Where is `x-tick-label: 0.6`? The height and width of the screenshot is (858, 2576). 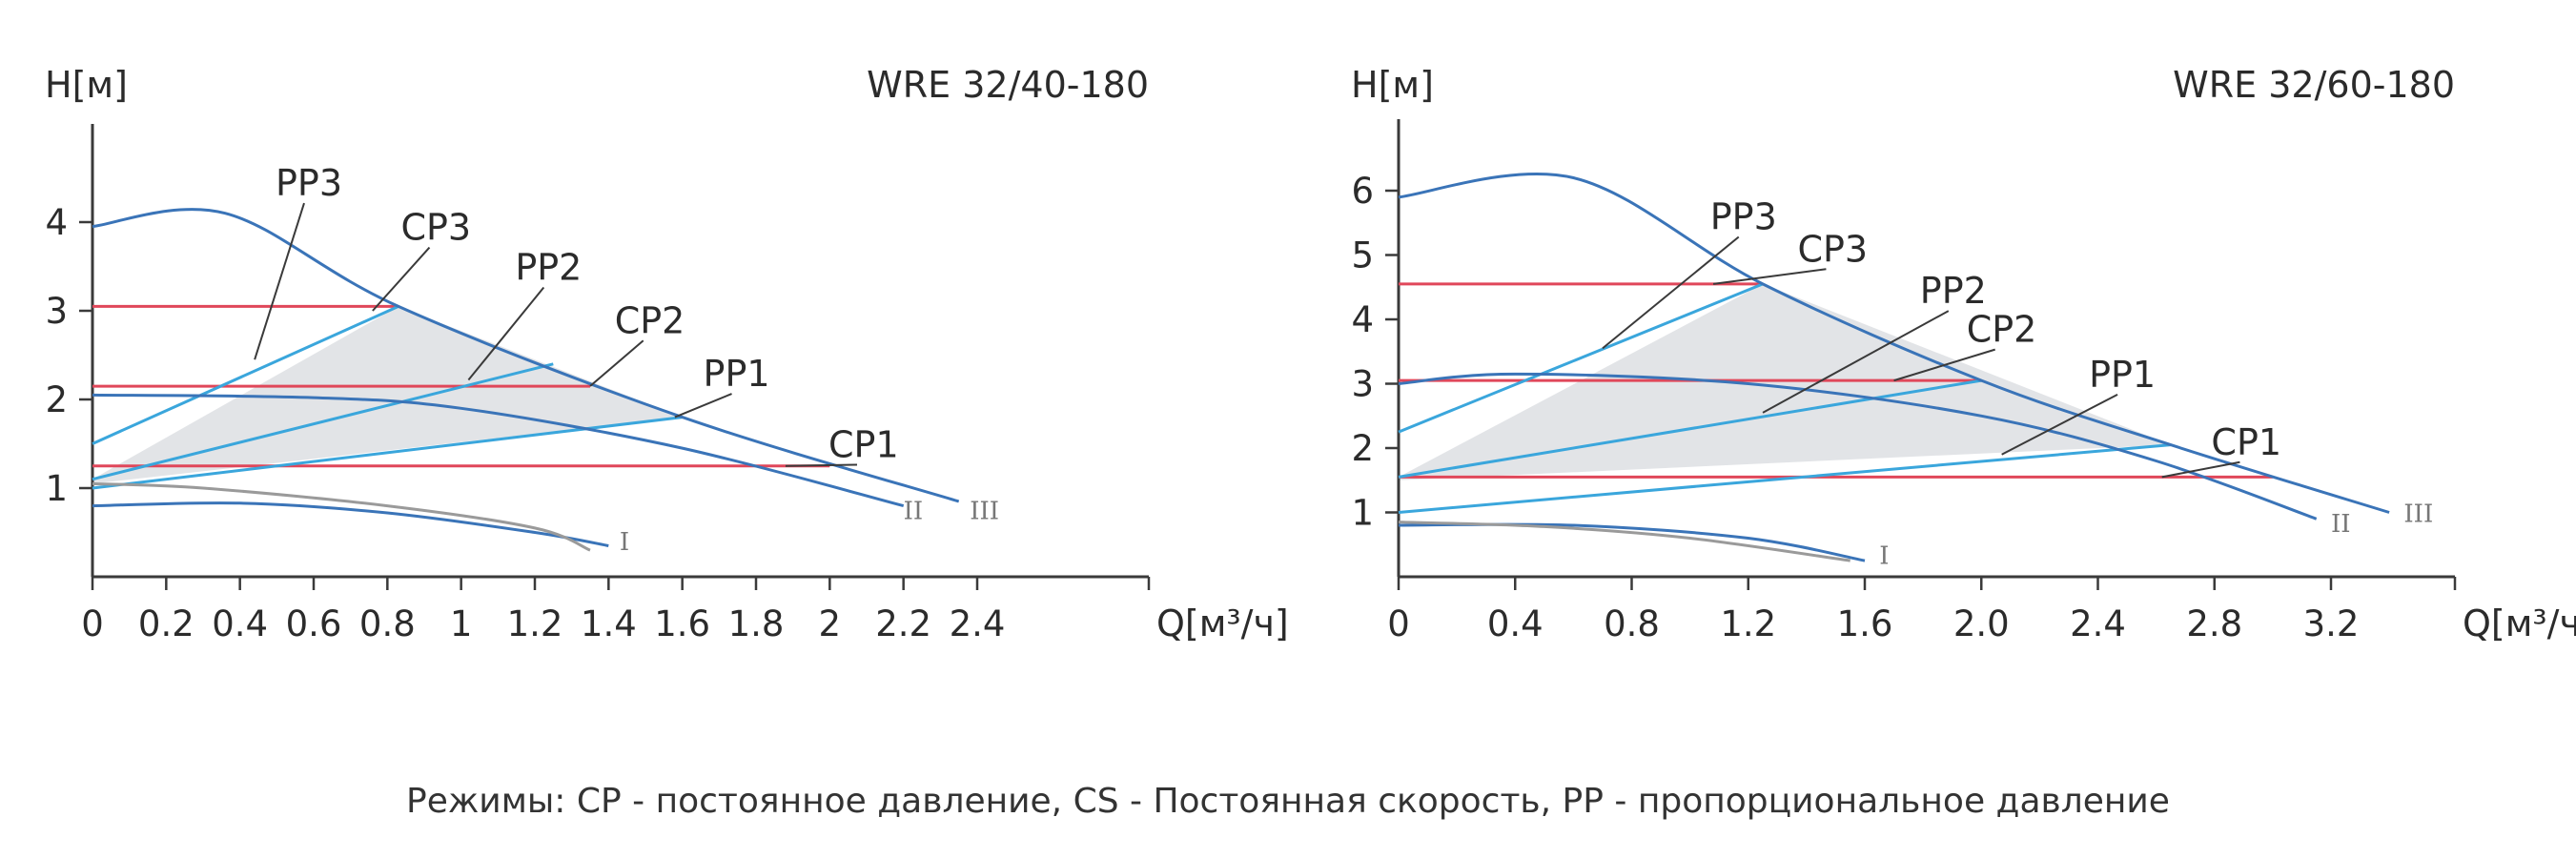 x-tick-label: 0.6 is located at coordinates (314, 623).